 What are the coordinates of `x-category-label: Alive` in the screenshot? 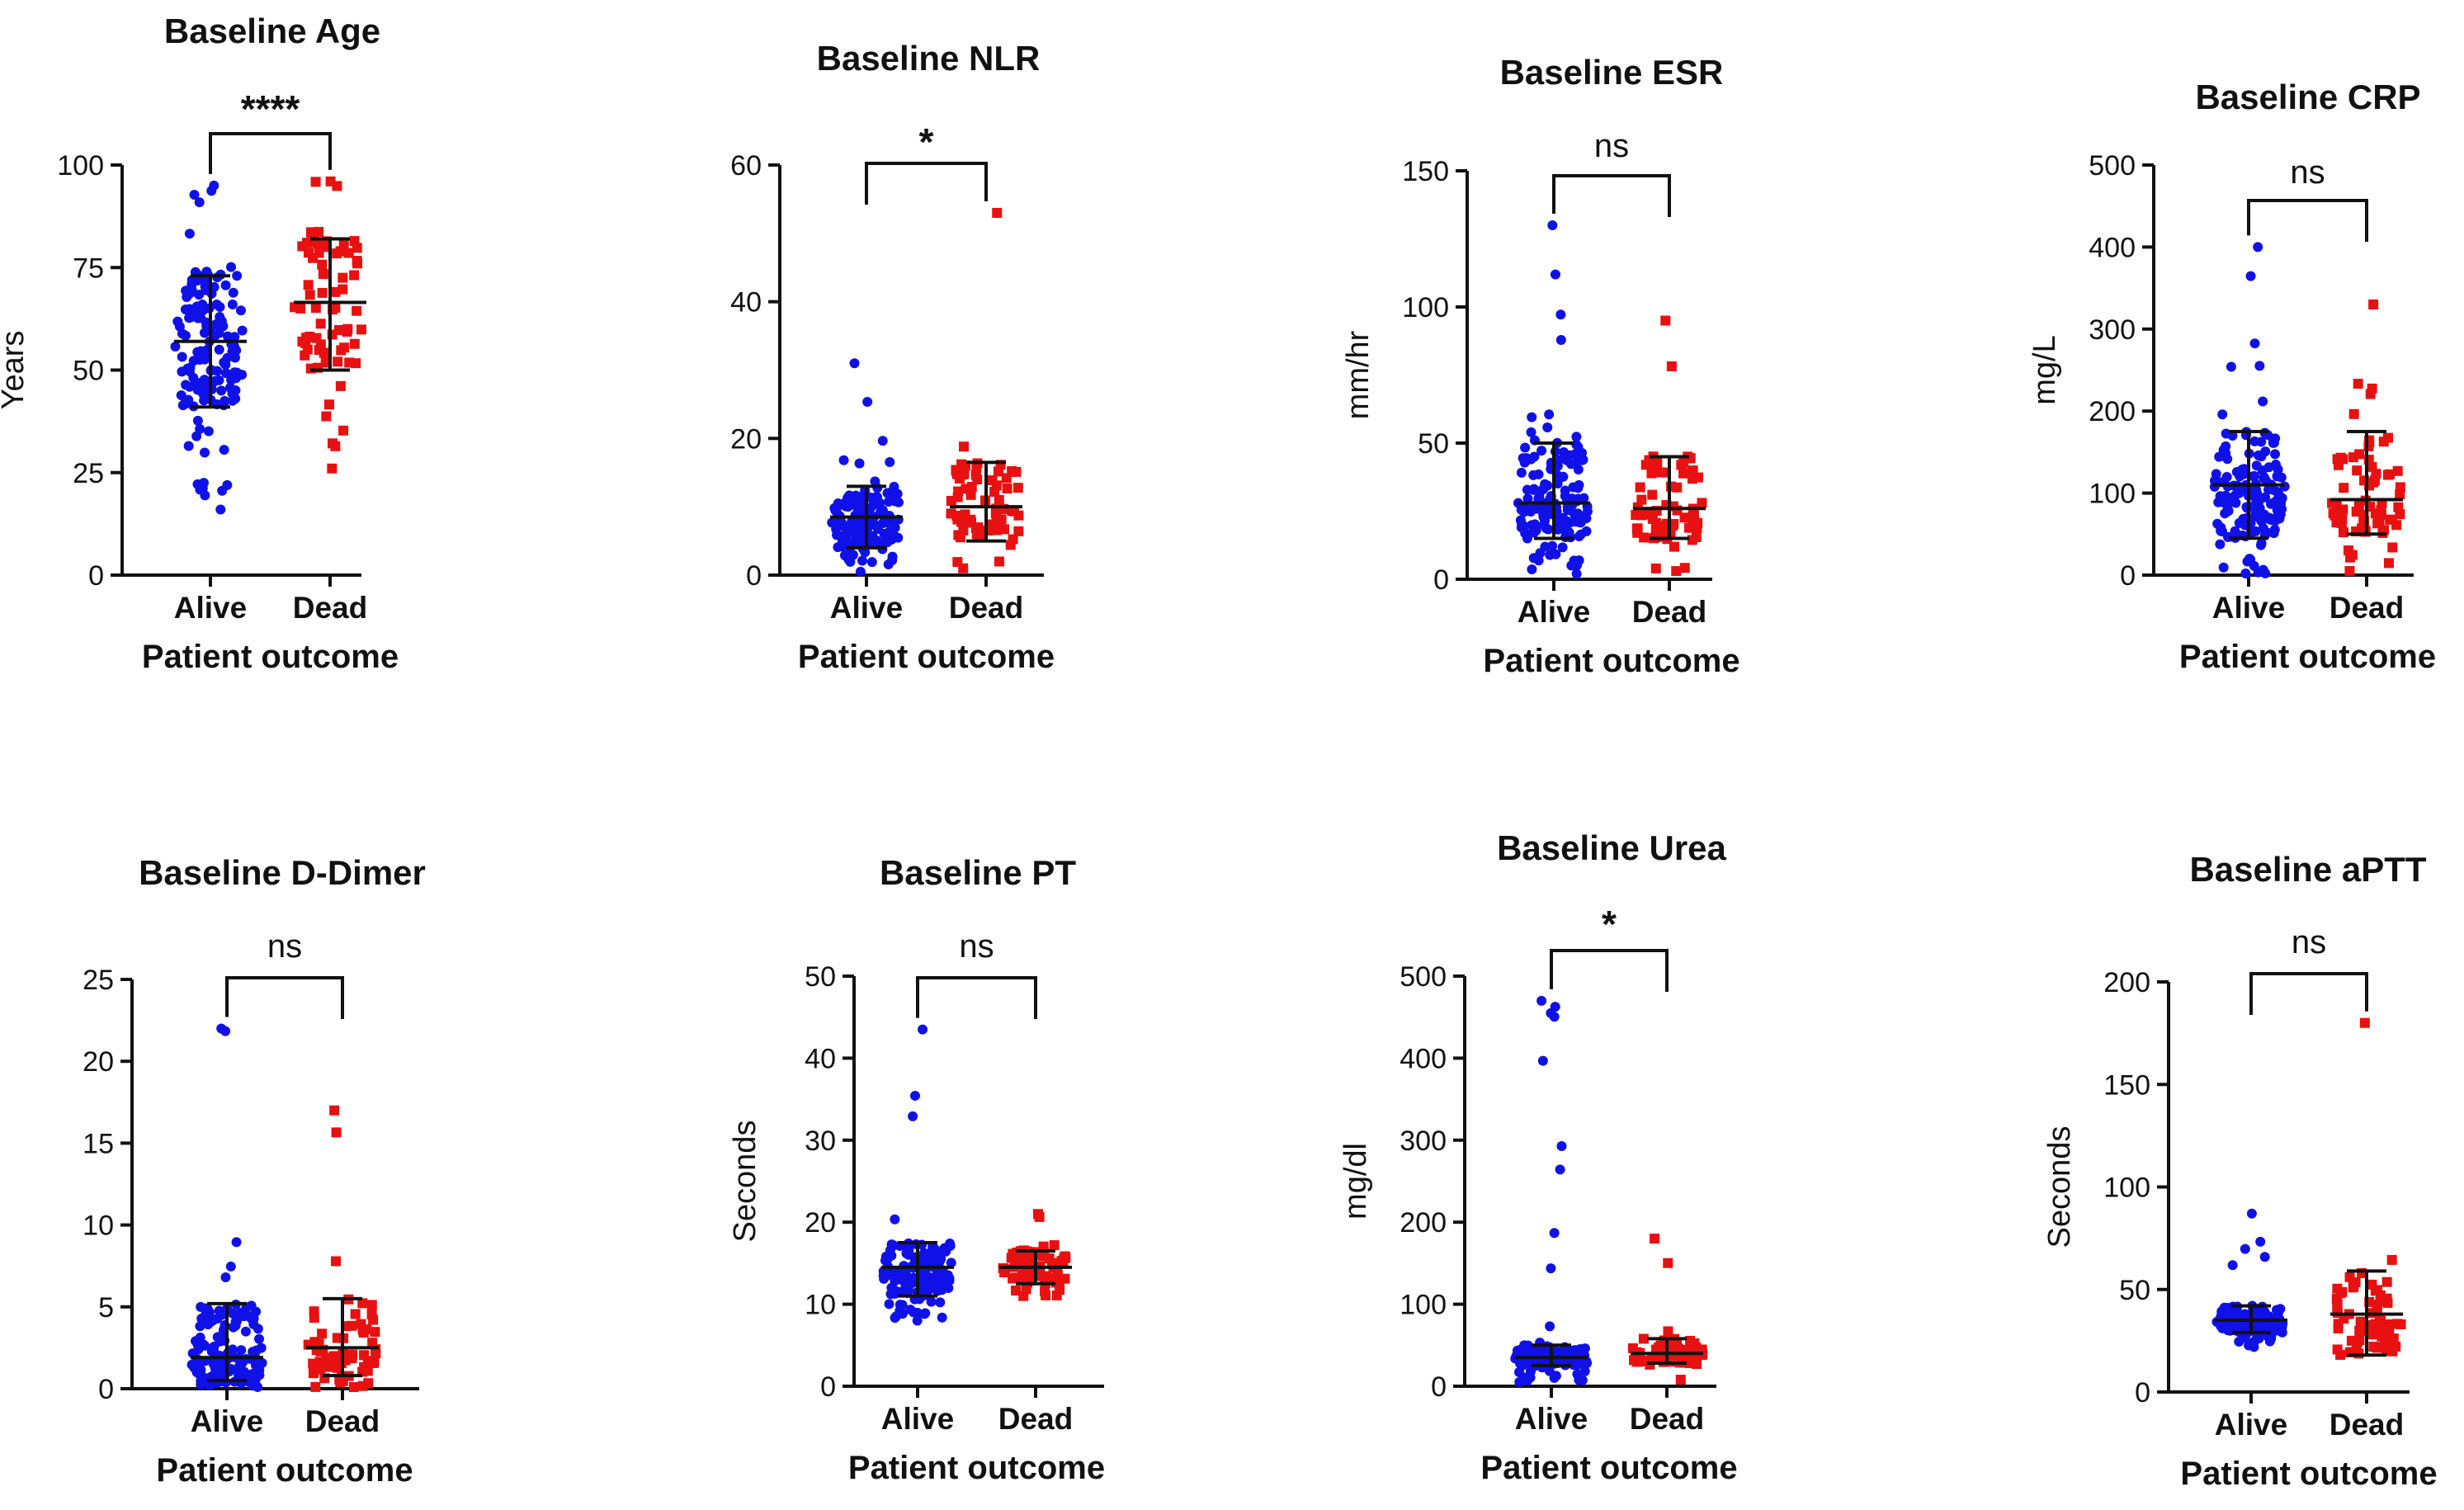 It's located at (227, 1421).